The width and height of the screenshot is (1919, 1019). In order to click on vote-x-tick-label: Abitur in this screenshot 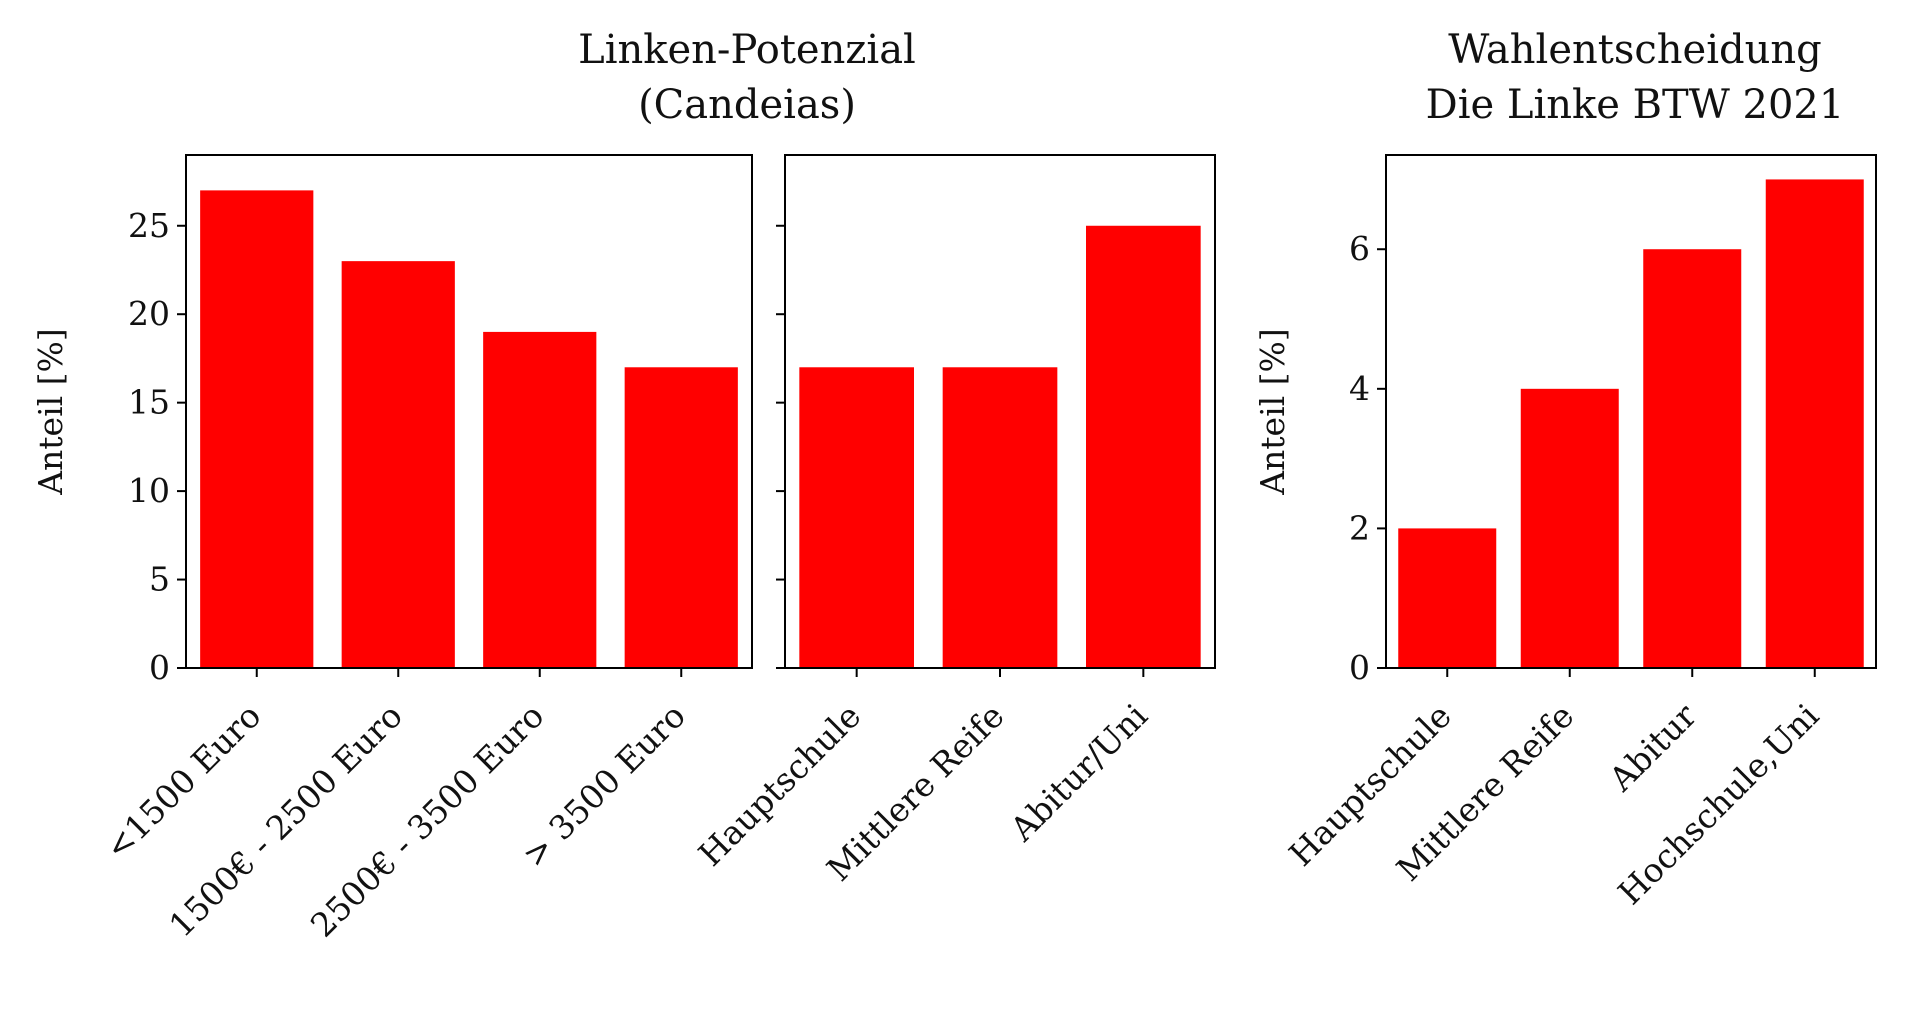, I will do `click(1652, 747)`.